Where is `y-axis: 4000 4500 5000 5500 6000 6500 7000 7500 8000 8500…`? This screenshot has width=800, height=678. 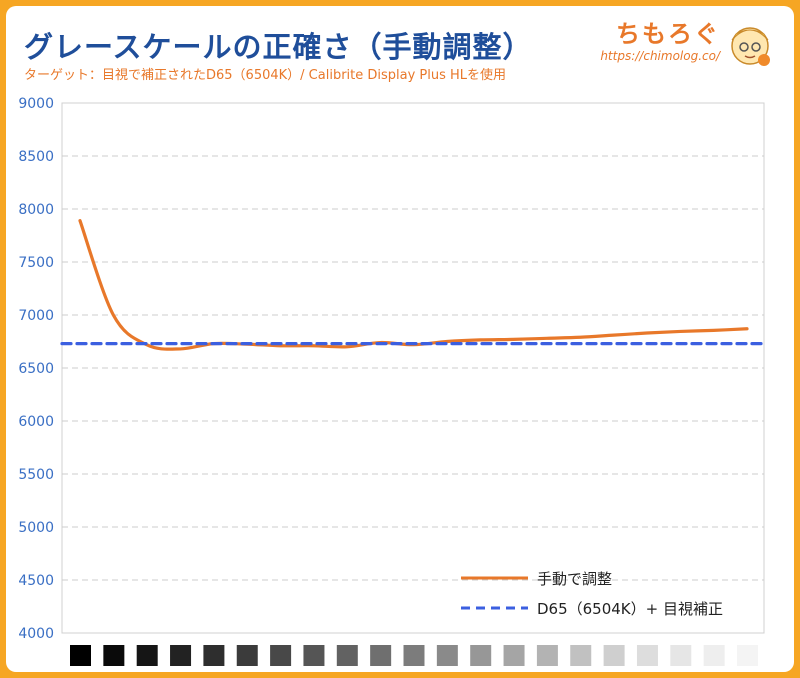
y-axis: 4000 4500 5000 5500 6000 6500 7000 7500 8000 8500… is located at coordinates (36, 369).